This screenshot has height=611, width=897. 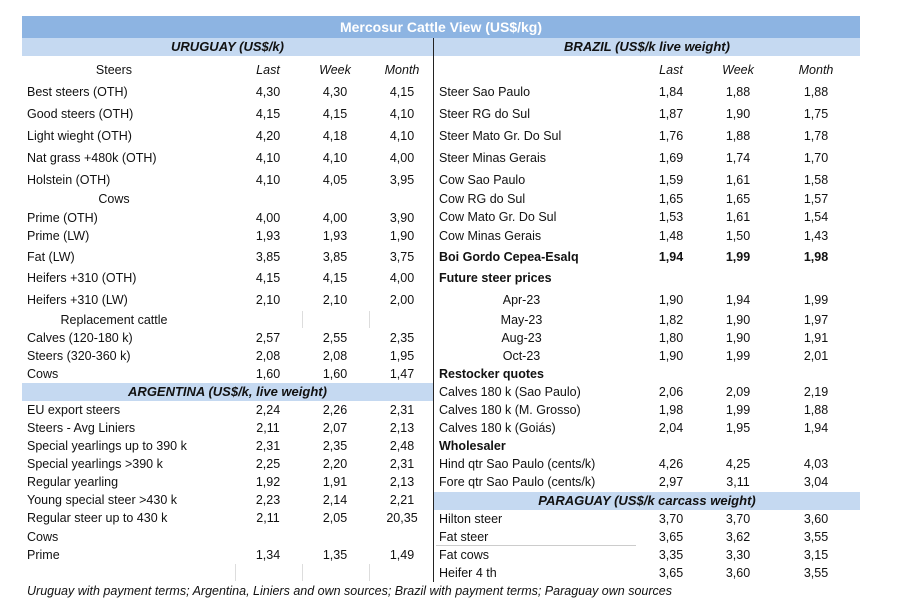 I want to click on row-label: Young special steer >430 k, so click(x=102, y=500).